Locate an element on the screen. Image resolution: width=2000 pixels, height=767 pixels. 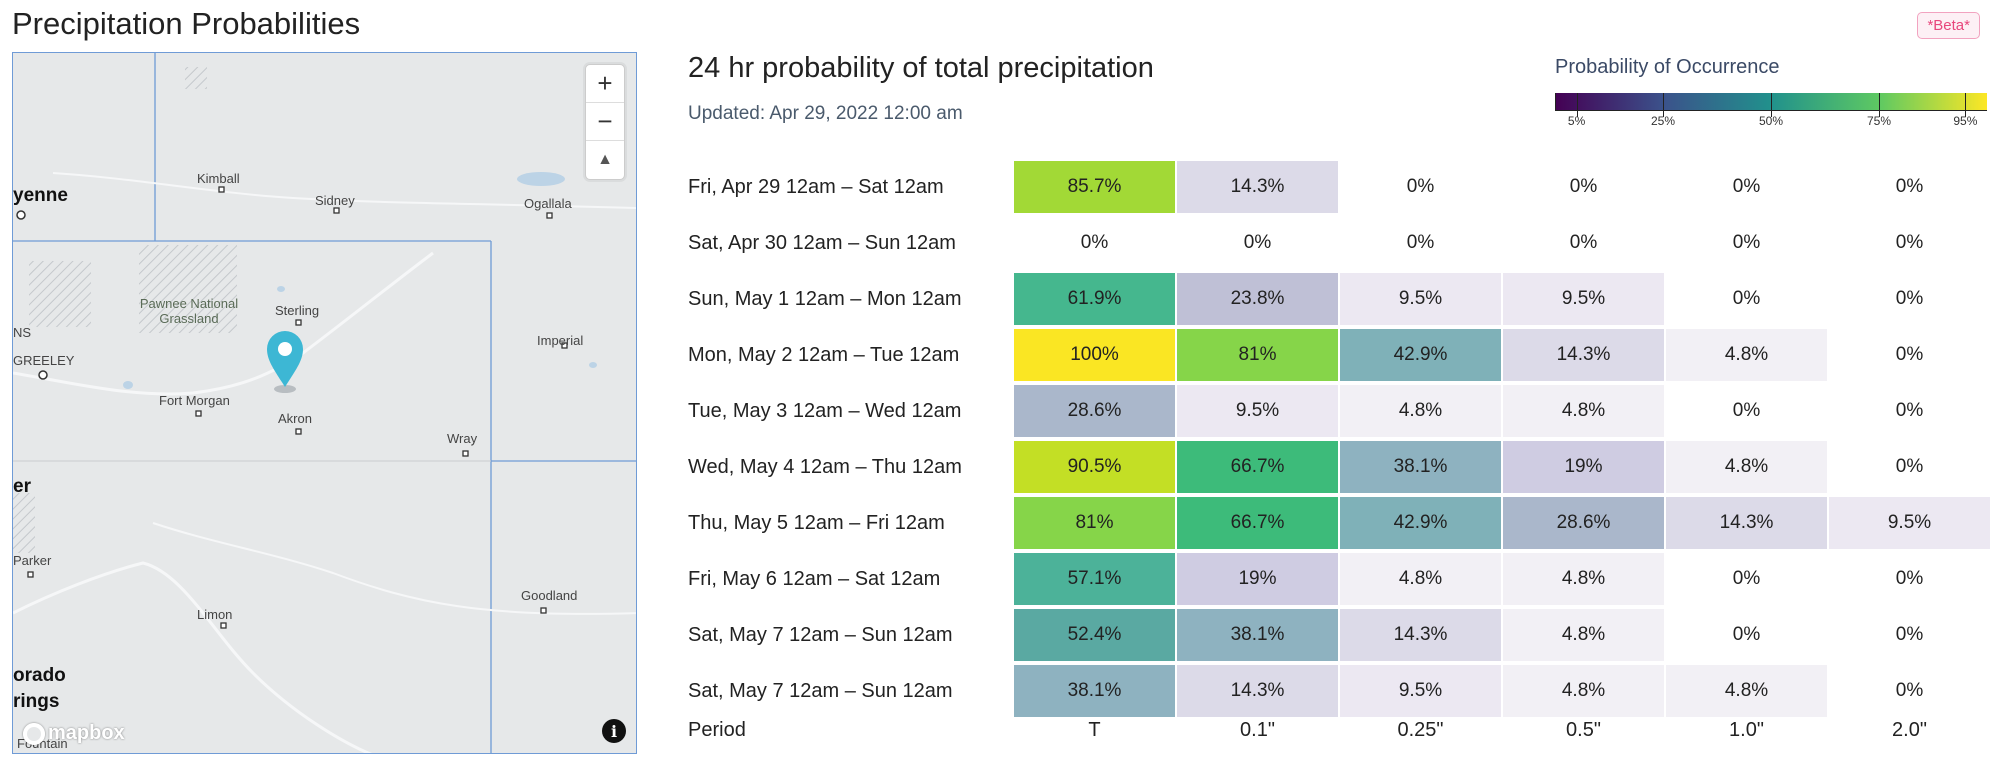
period-label: Thu, May 5 12am – Fri 12am is located at coordinates (816, 522).